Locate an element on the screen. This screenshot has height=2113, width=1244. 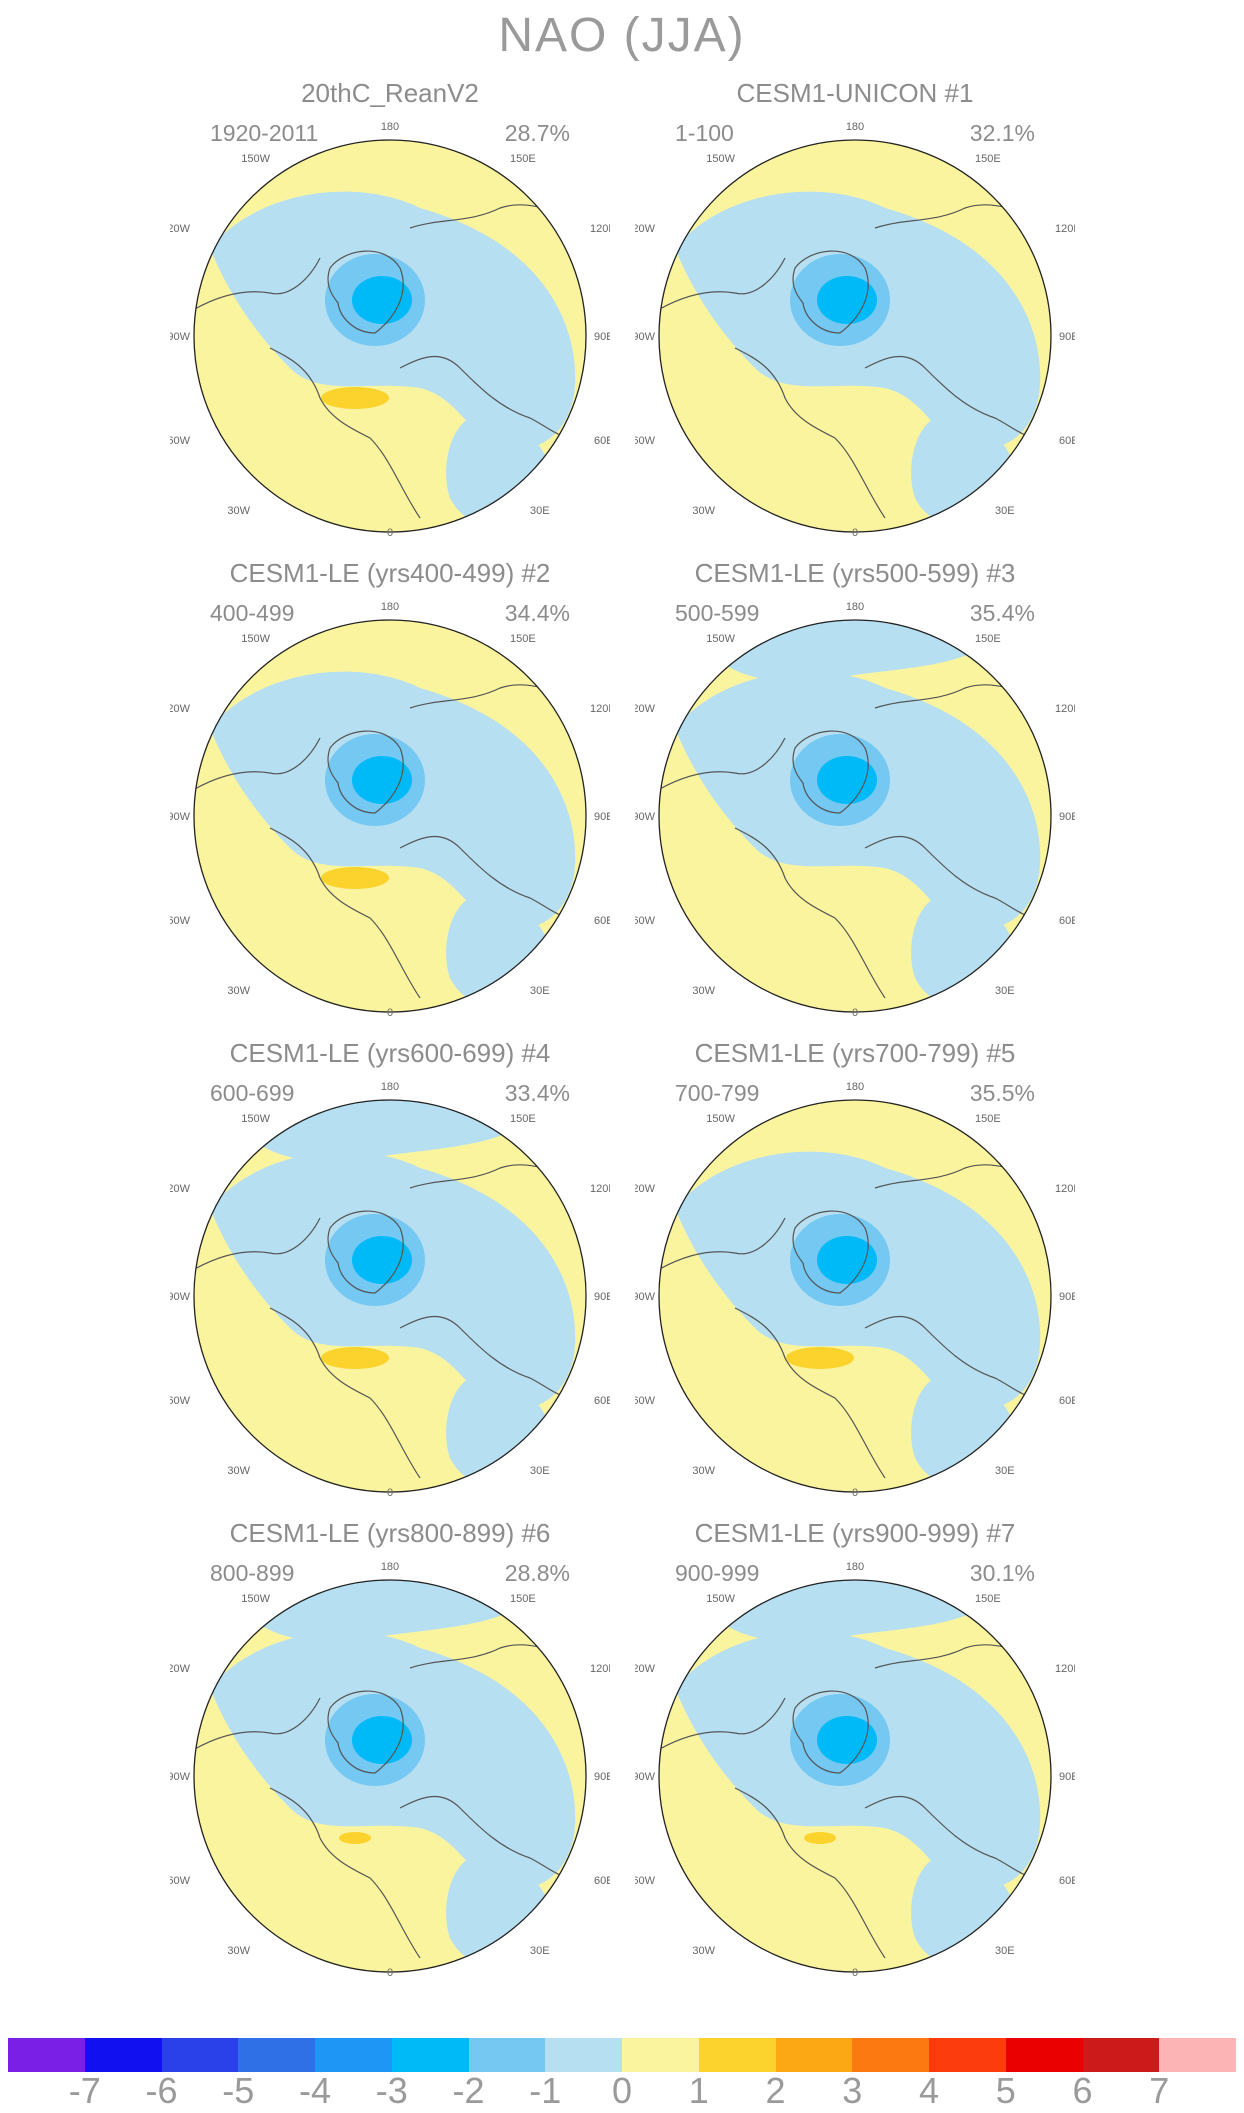
colorbar-tick-label: 1 is located at coordinates (698, 2090).